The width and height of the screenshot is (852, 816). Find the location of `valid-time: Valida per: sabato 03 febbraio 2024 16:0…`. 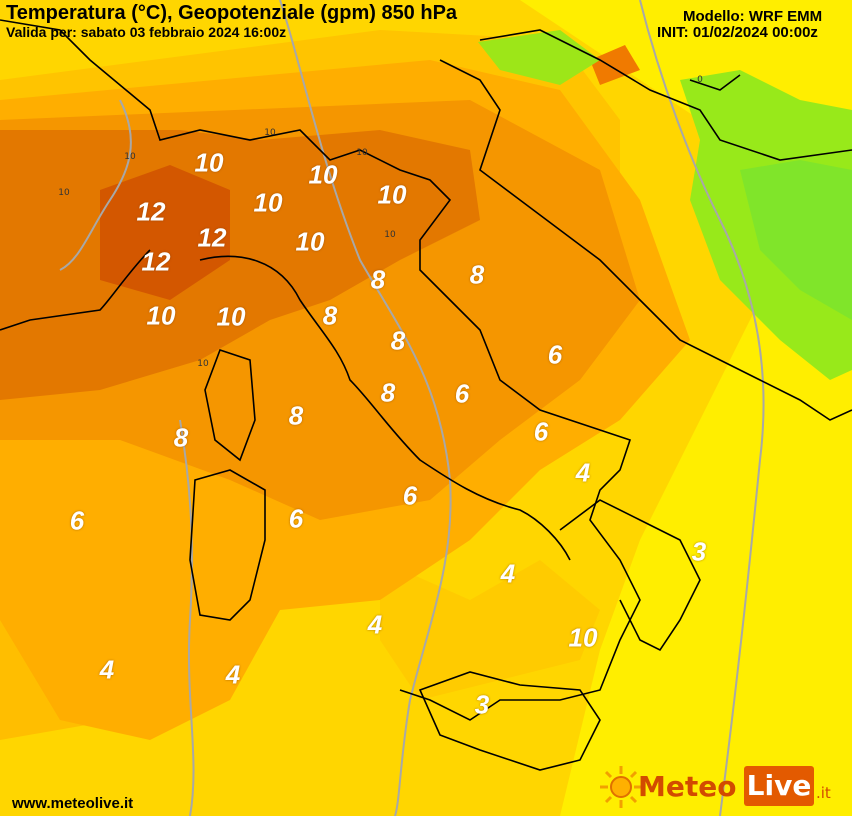

valid-time: Valida per: sabato 03 febbraio 2024 16:0… is located at coordinates (146, 32).